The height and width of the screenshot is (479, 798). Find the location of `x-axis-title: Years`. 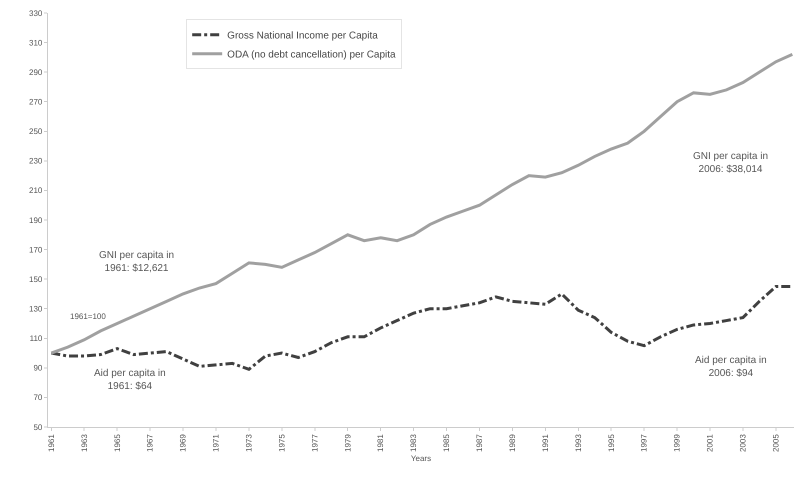

x-axis-title: Years is located at coordinates (421, 459).